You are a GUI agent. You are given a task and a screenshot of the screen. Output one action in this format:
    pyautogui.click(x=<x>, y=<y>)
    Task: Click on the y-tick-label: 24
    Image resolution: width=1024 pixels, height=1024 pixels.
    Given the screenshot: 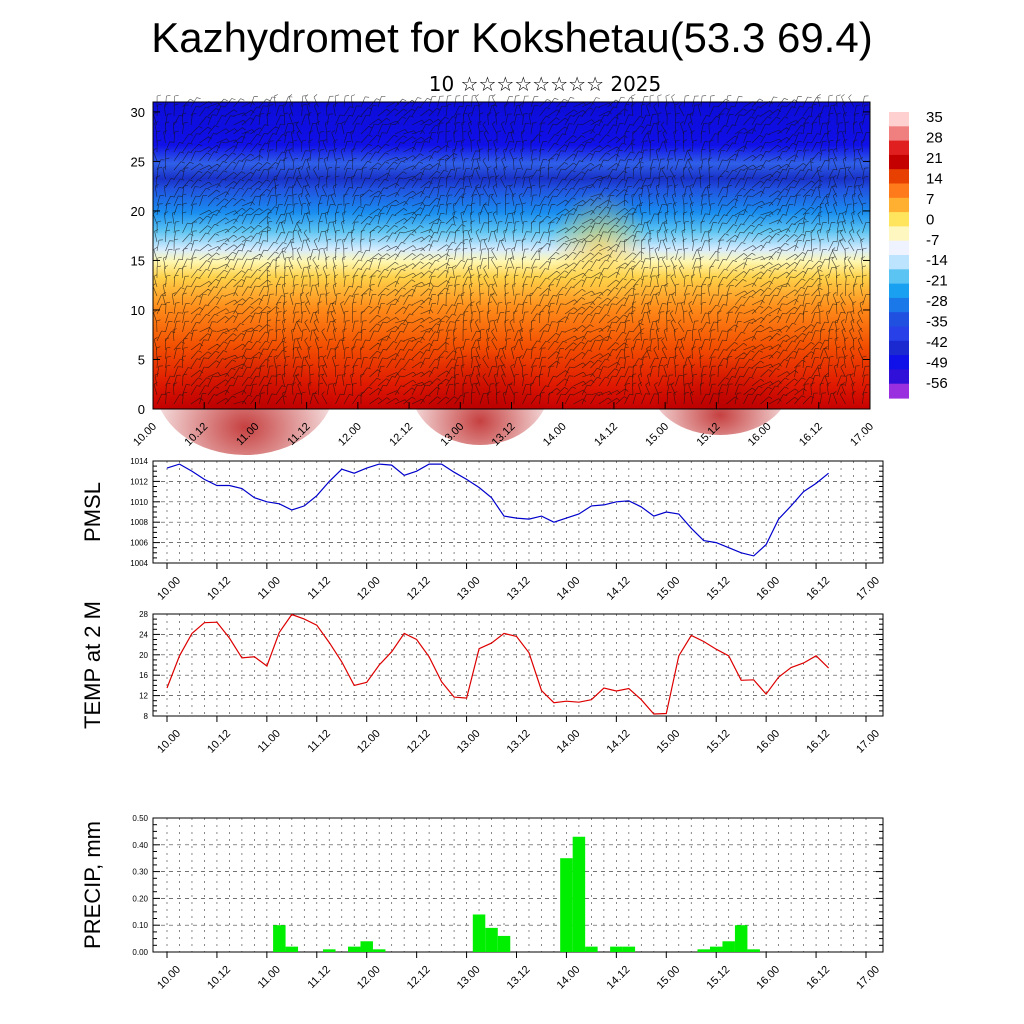 What is the action you would take?
    pyautogui.click(x=143, y=634)
    